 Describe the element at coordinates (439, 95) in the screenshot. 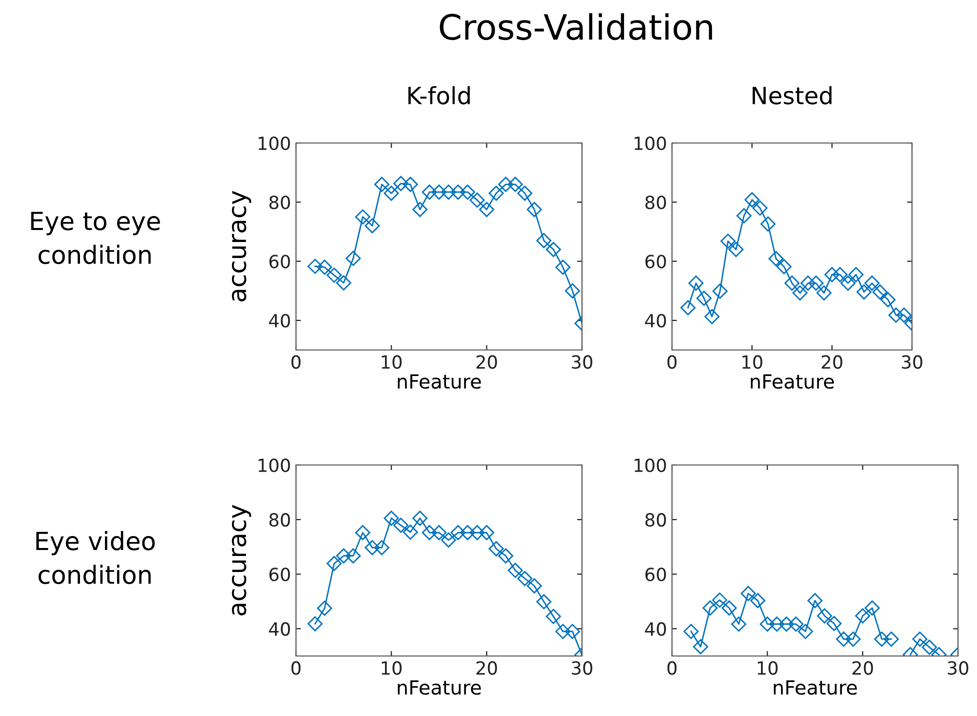

I see `chart-title: K-fold` at that location.